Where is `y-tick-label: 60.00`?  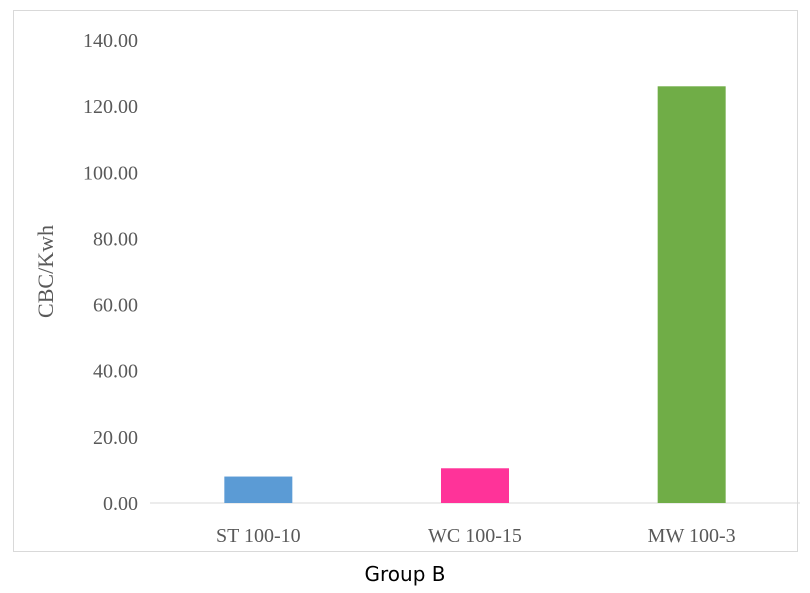
y-tick-label: 60.00 is located at coordinates (115, 306).